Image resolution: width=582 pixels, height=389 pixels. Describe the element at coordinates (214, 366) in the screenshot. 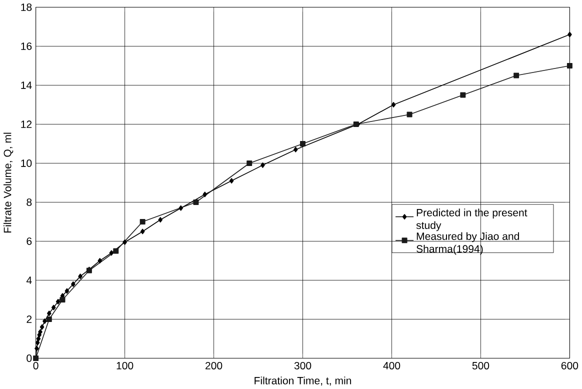

I see `x-tick-label: 200` at that location.